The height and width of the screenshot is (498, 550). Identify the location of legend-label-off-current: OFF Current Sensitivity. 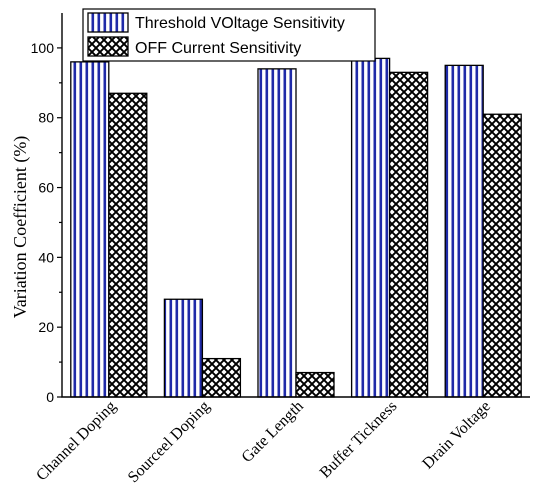
(218, 48).